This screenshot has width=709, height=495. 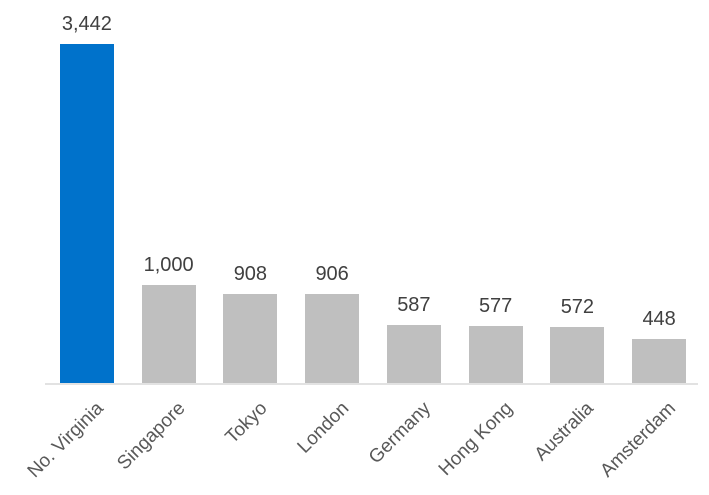 What do you see at coordinates (399, 433) in the screenshot?
I see `x-tick-label: Germany` at bounding box center [399, 433].